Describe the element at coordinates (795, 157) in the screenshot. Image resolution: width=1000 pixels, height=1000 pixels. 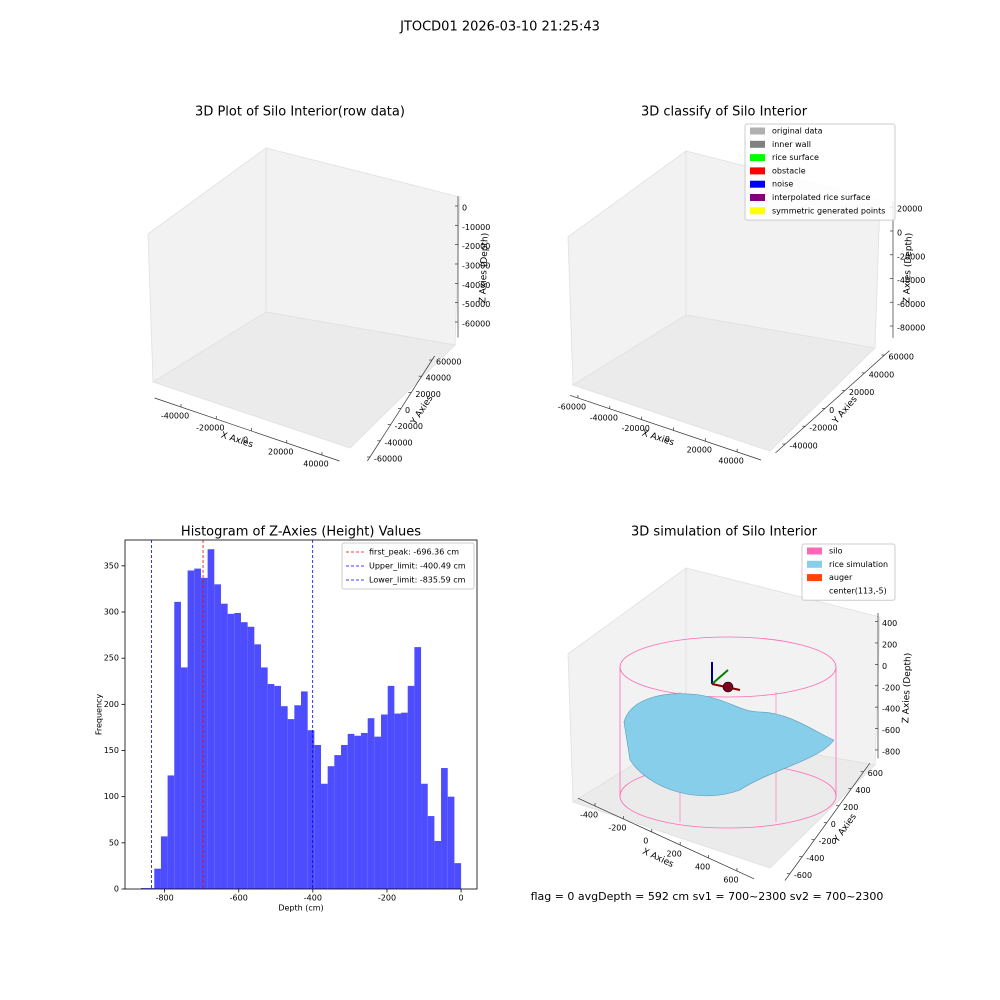
I see `legend-label: rice surface` at that location.